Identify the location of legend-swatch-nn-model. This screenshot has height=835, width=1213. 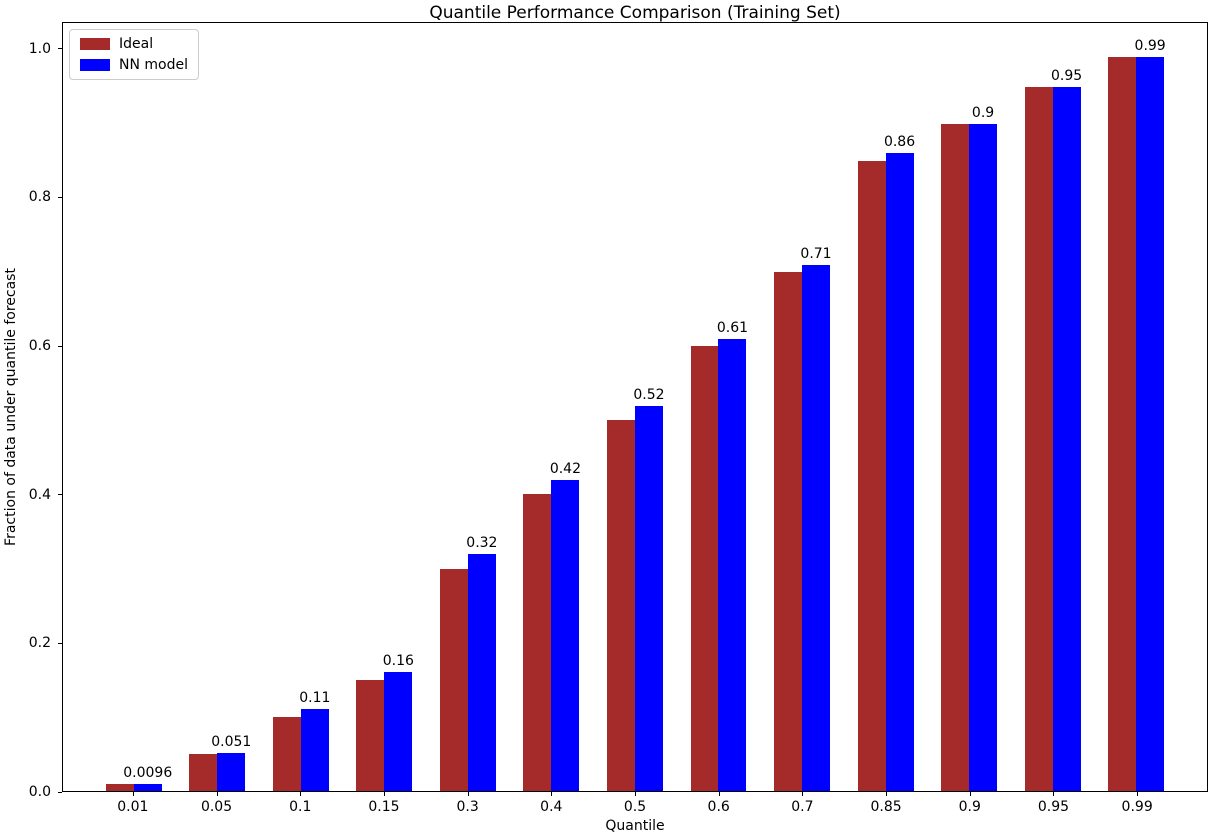
(95, 65).